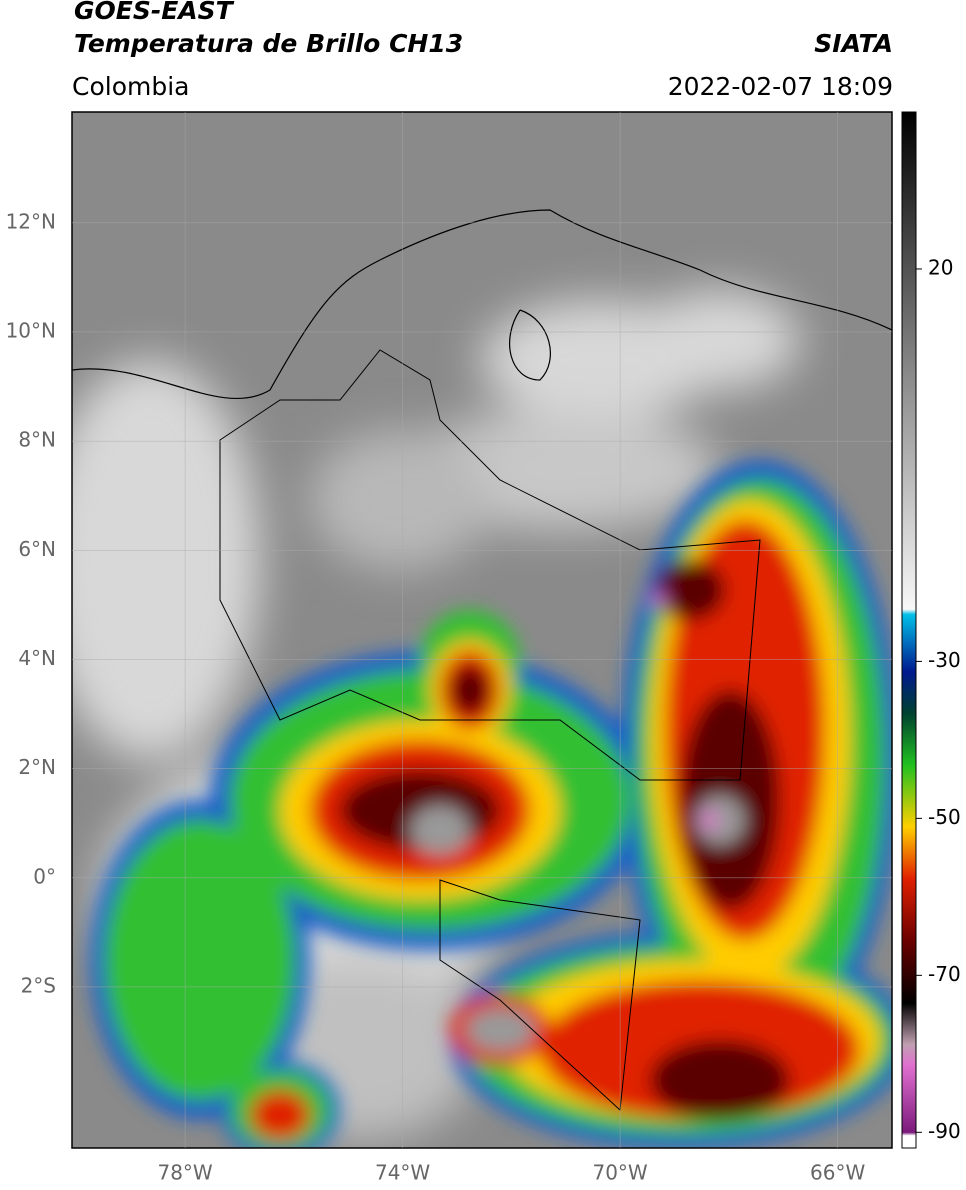 The image size is (966, 1190). I want to click on y-tick-label: 0°, so click(44, 876).